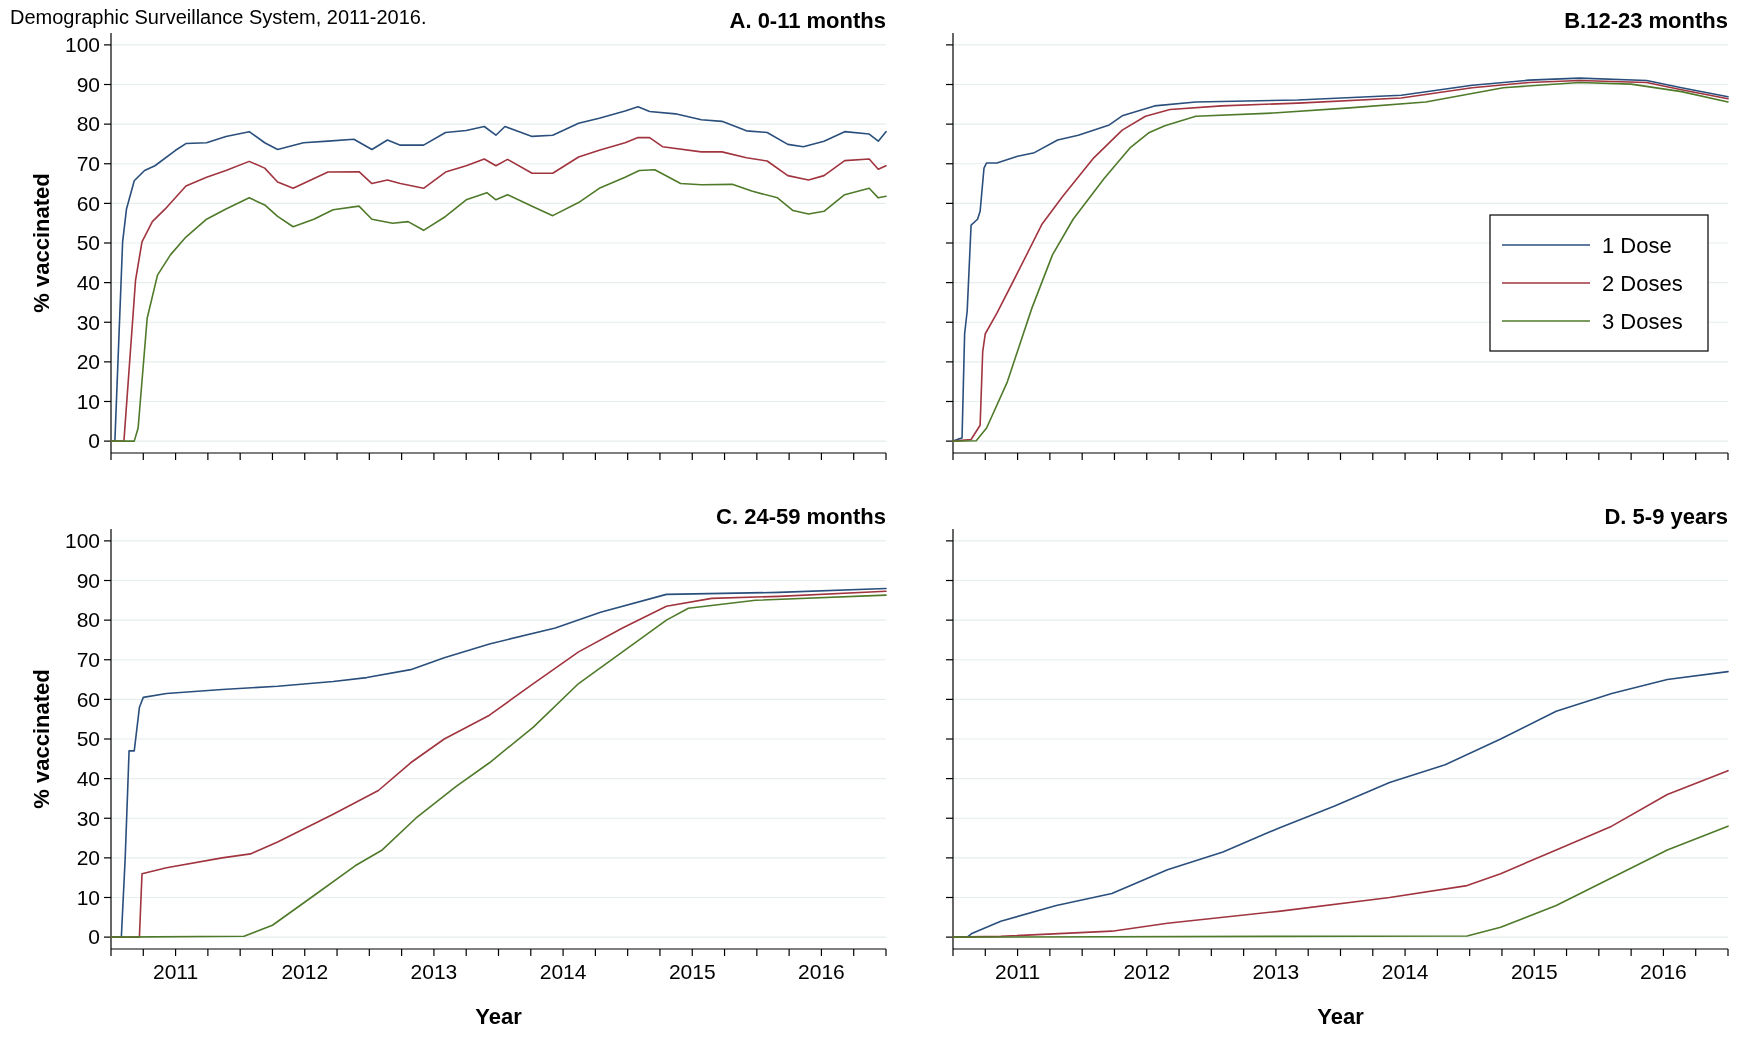 The image size is (1743, 1041). I want to click on chart-title: D. 5-9 years, so click(1666, 516).